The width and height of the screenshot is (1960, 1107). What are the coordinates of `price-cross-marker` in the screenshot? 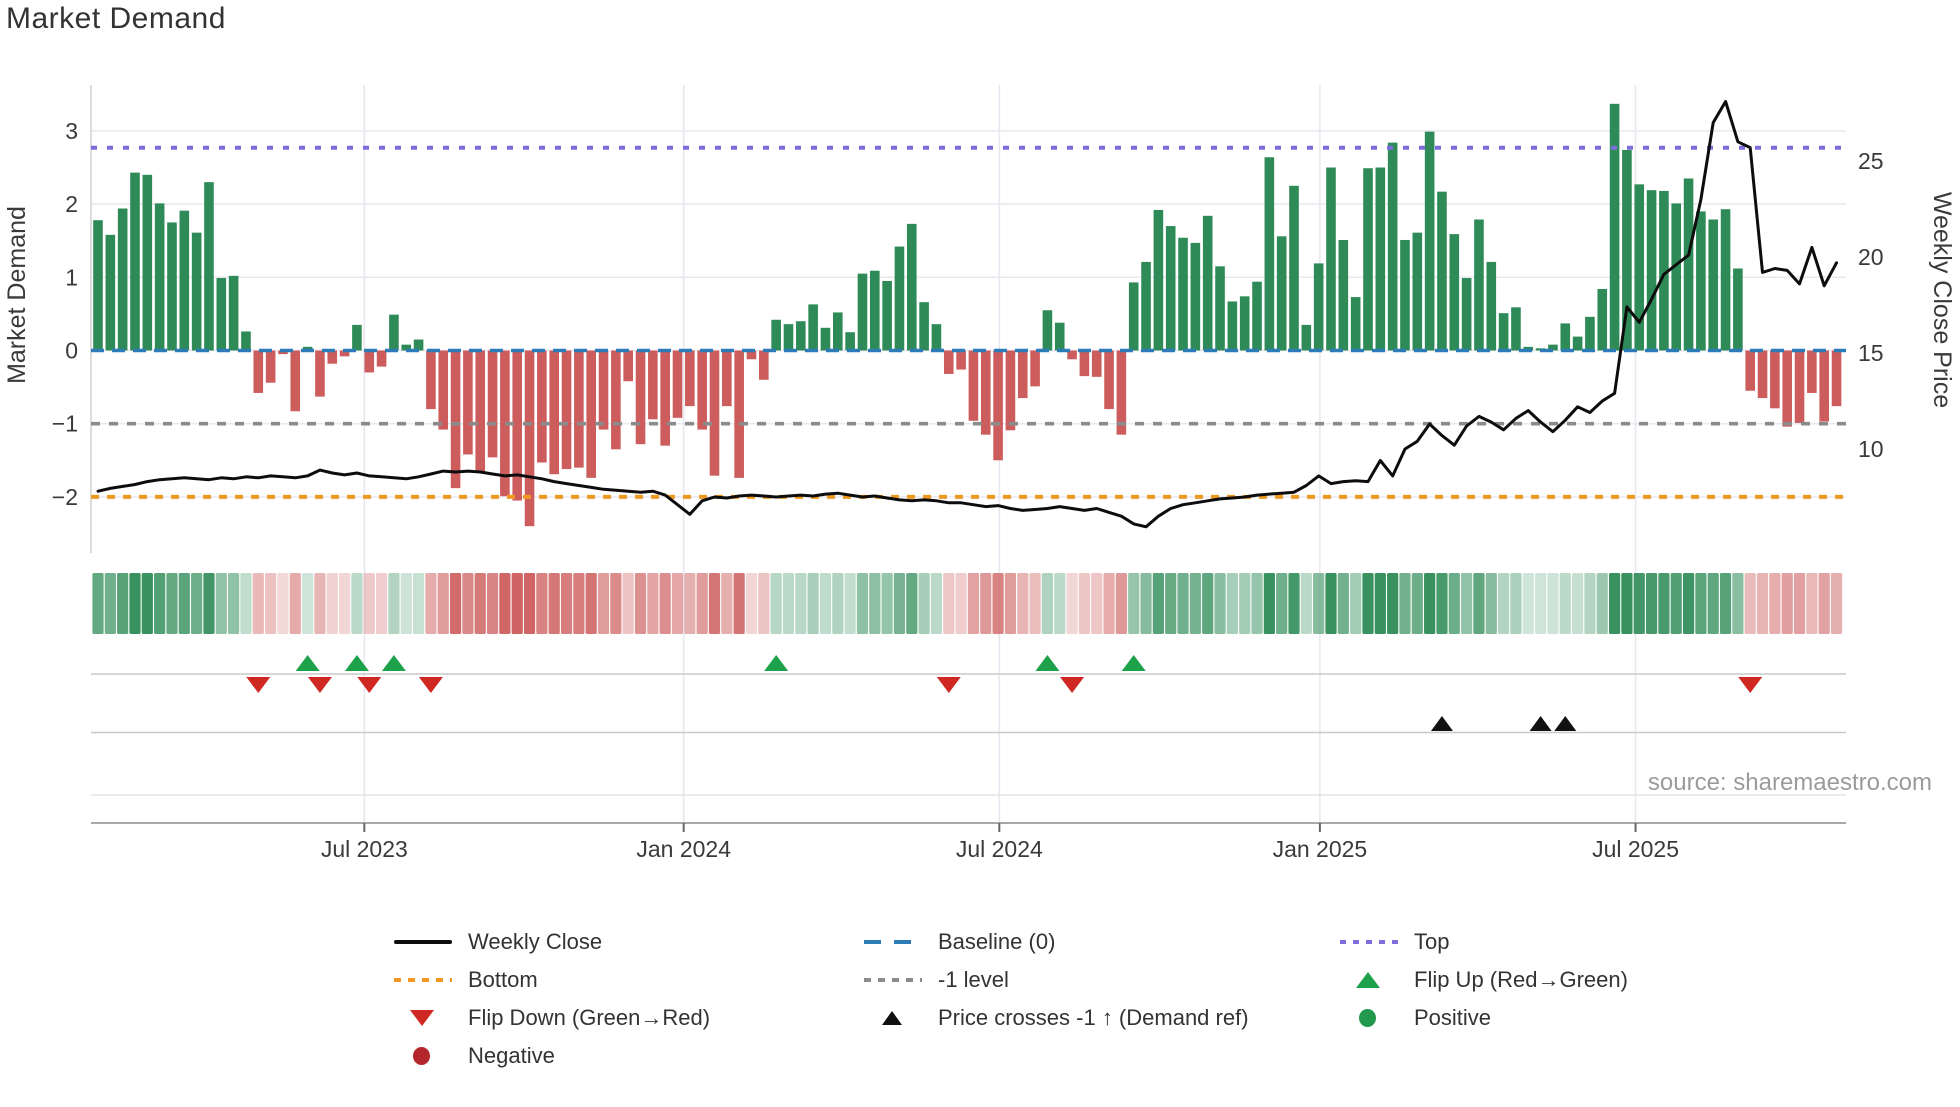 It's located at (1565, 723).